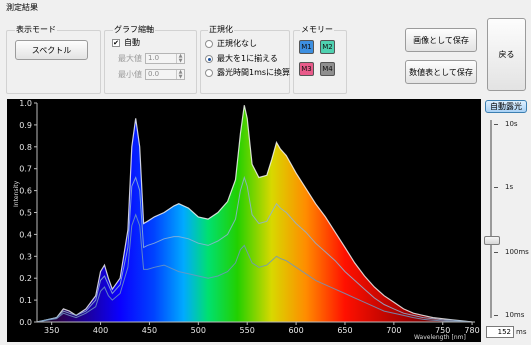 The width and height of the screenshot is (531, 345). Describe the element at coordinates (521, 332) in the screenshot. I see `exposure-unit: ms` at that location.